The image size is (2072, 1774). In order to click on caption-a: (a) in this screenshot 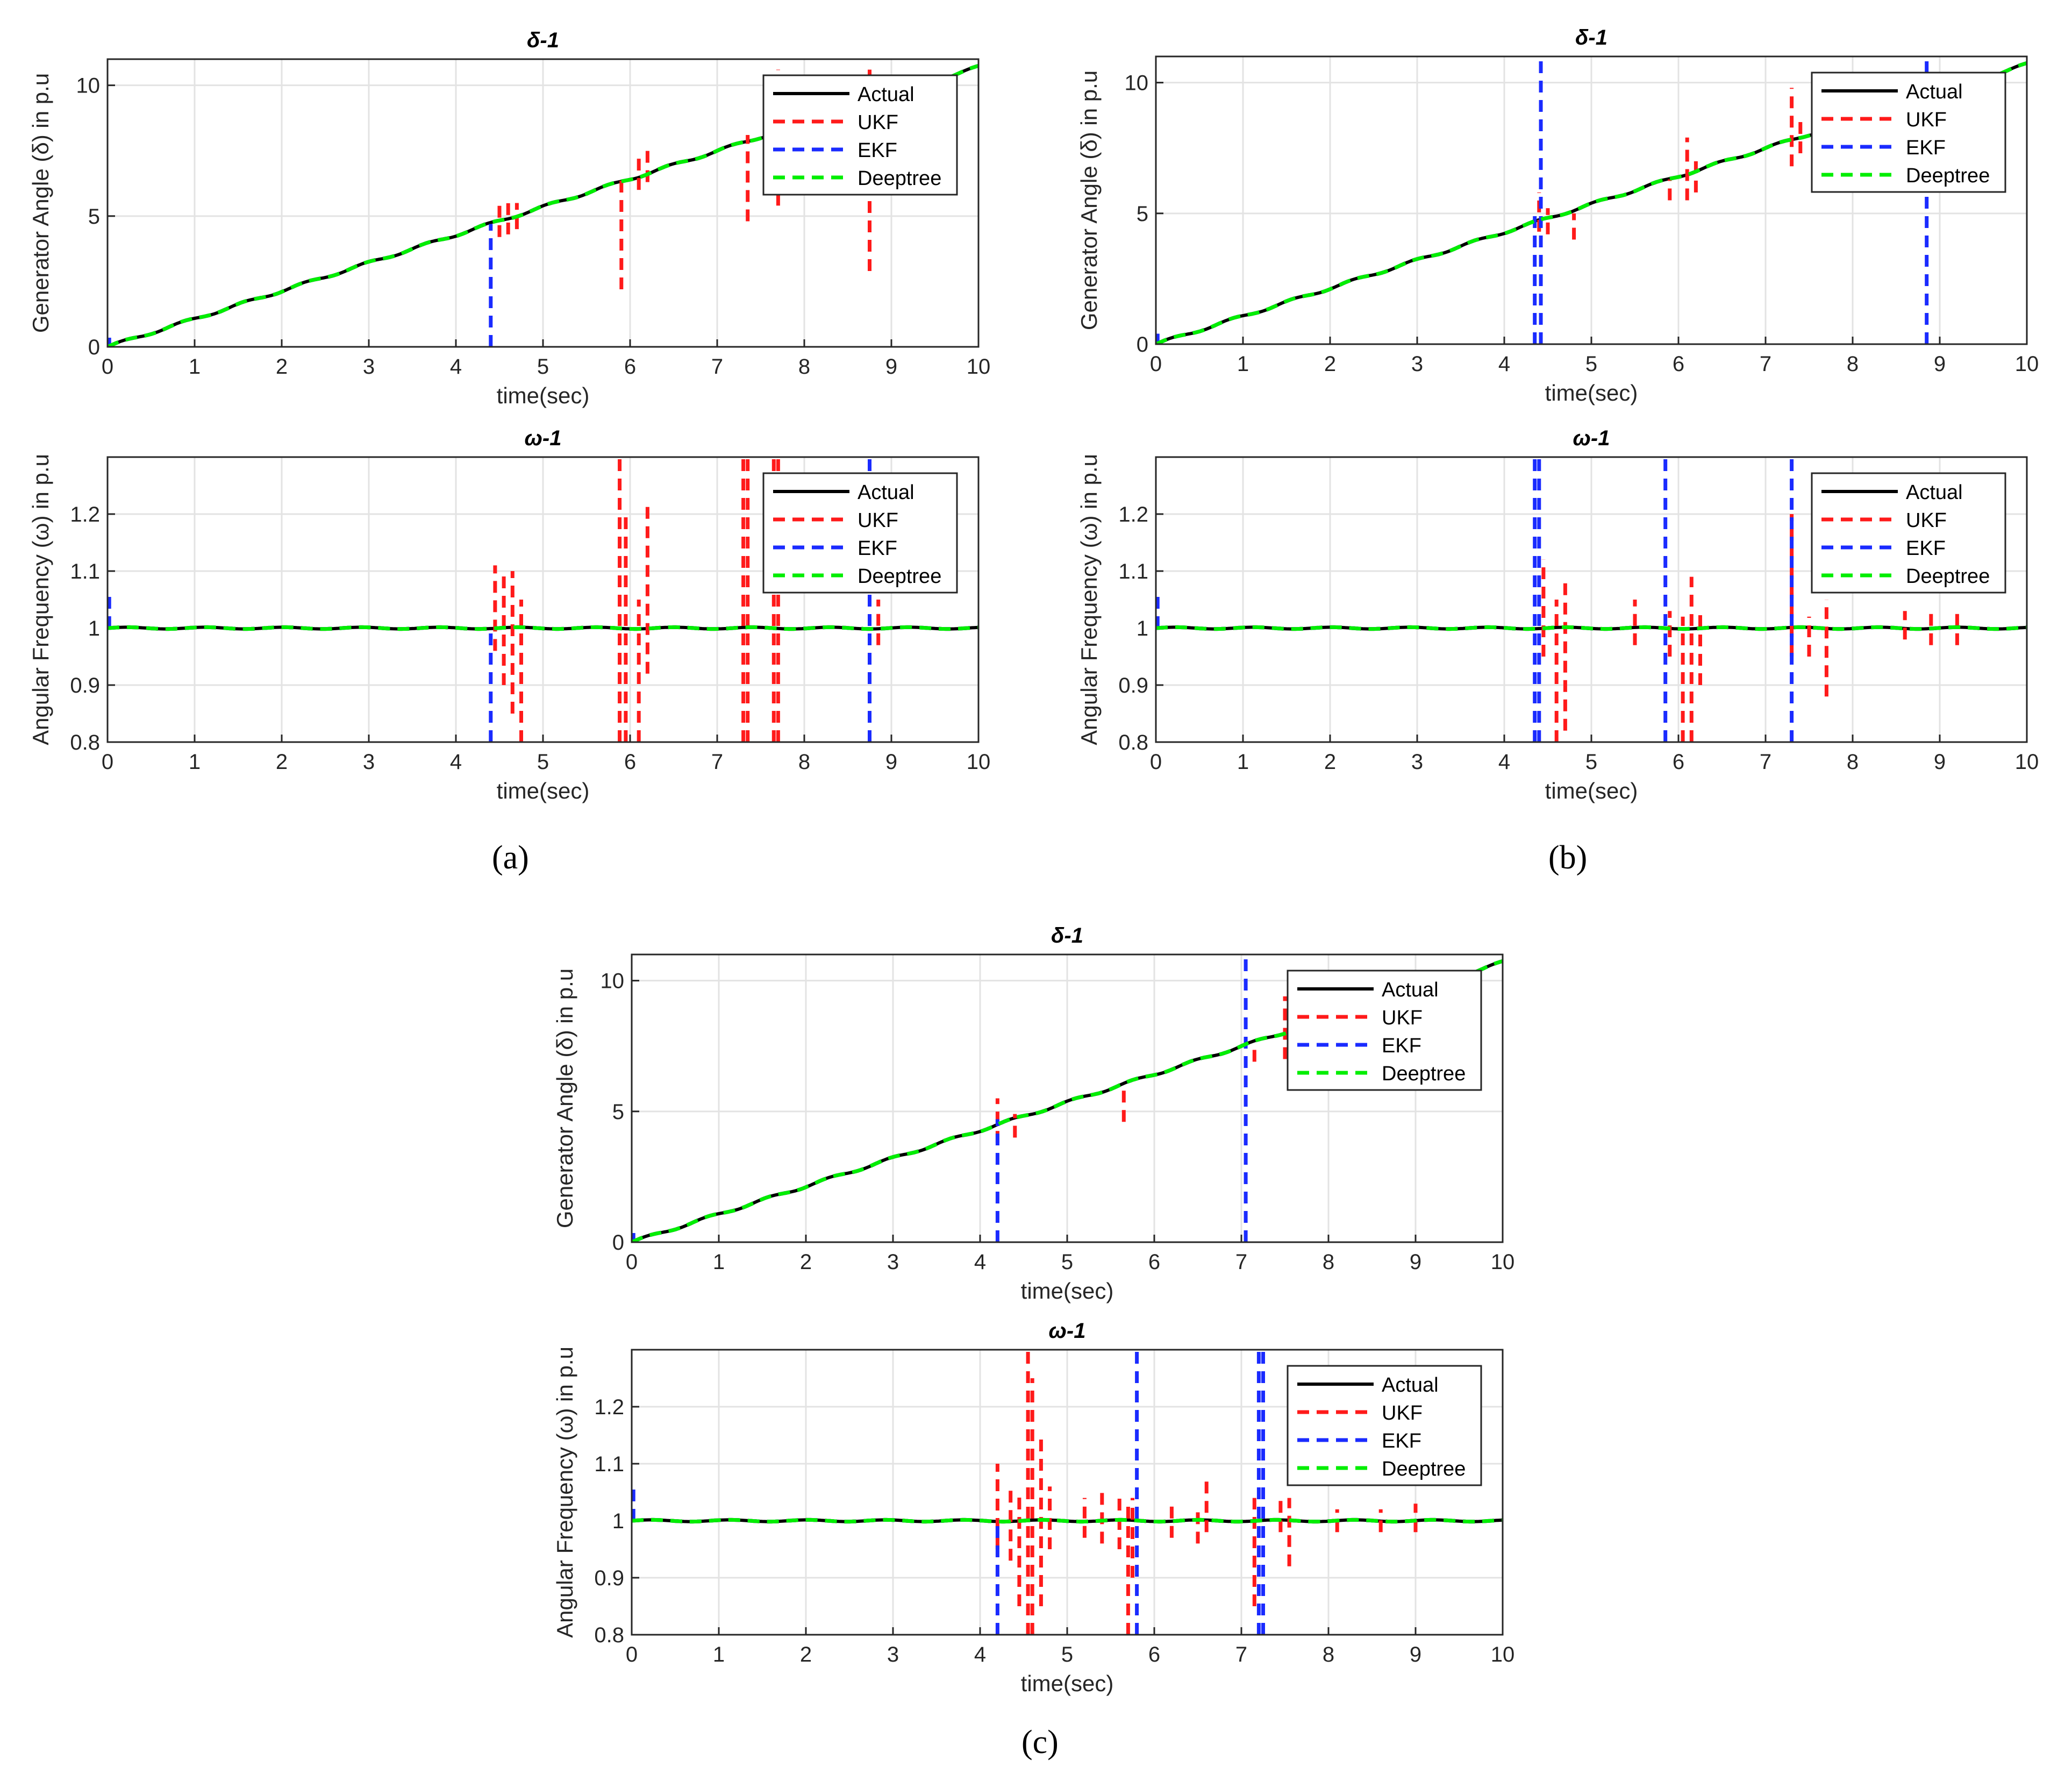, I will do `click(510, 857)`.